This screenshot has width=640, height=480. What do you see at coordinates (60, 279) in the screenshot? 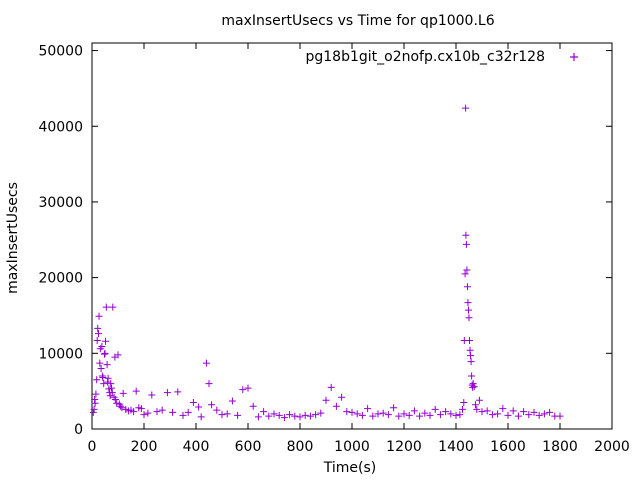
I see `y-tick-label: 20000` at bounding box center [60, 279].